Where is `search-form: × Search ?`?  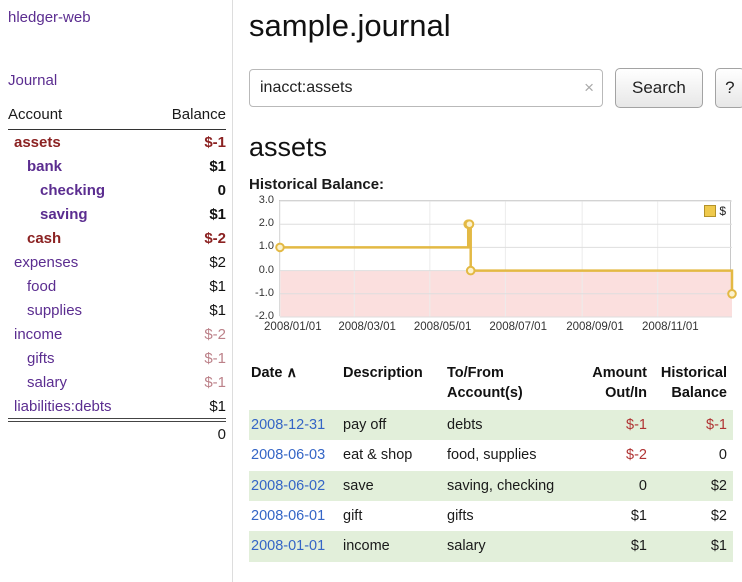 search-form: × Search ? is located at coordinates (495, 88).